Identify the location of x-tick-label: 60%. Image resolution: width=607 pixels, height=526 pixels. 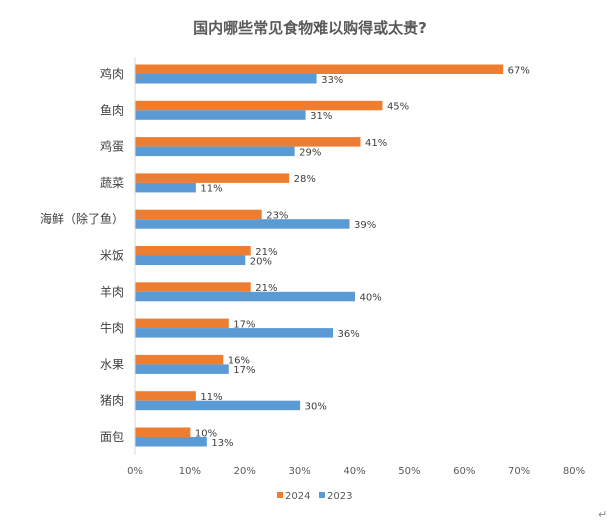
(464, 471).